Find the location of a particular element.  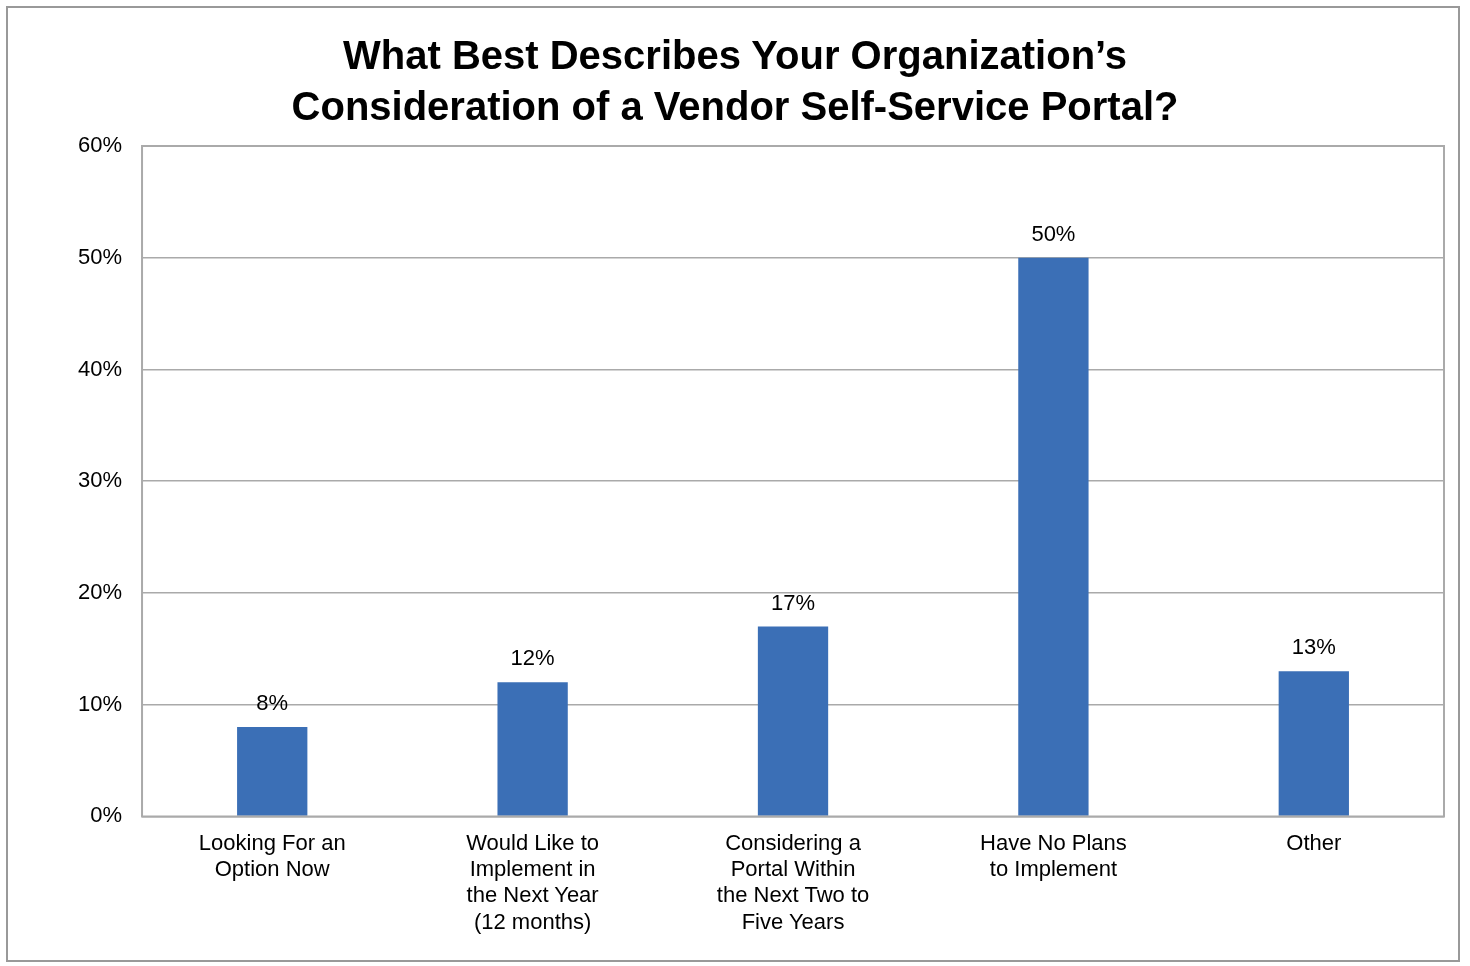

x-tick-label: Considering a Portal Within the Next Two to Five Years is located at coordinates (793, 881).